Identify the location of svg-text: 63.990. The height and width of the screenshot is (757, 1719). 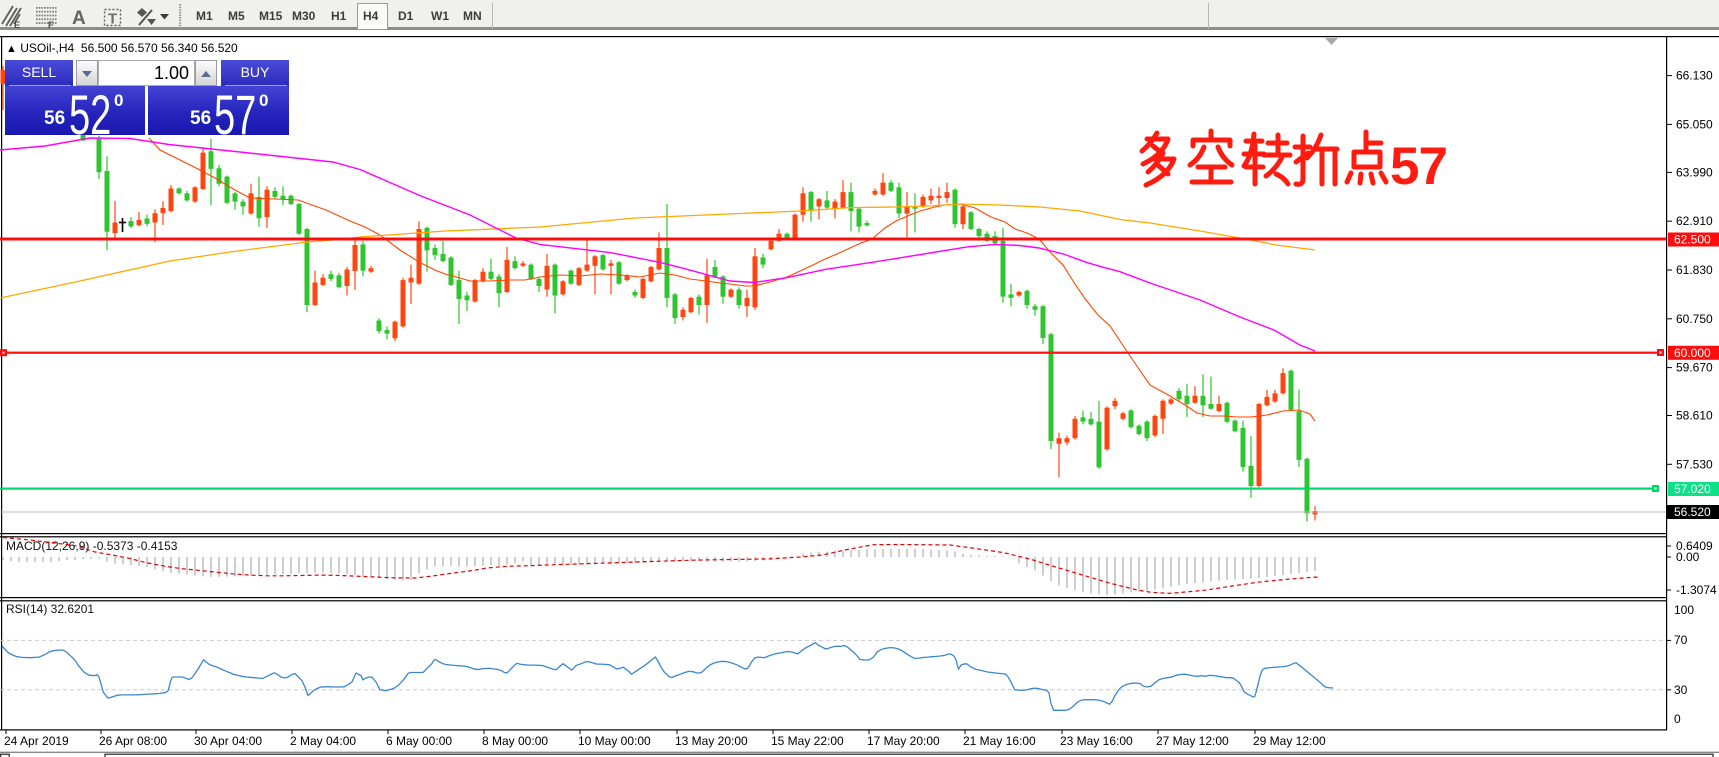
(1694, 172).